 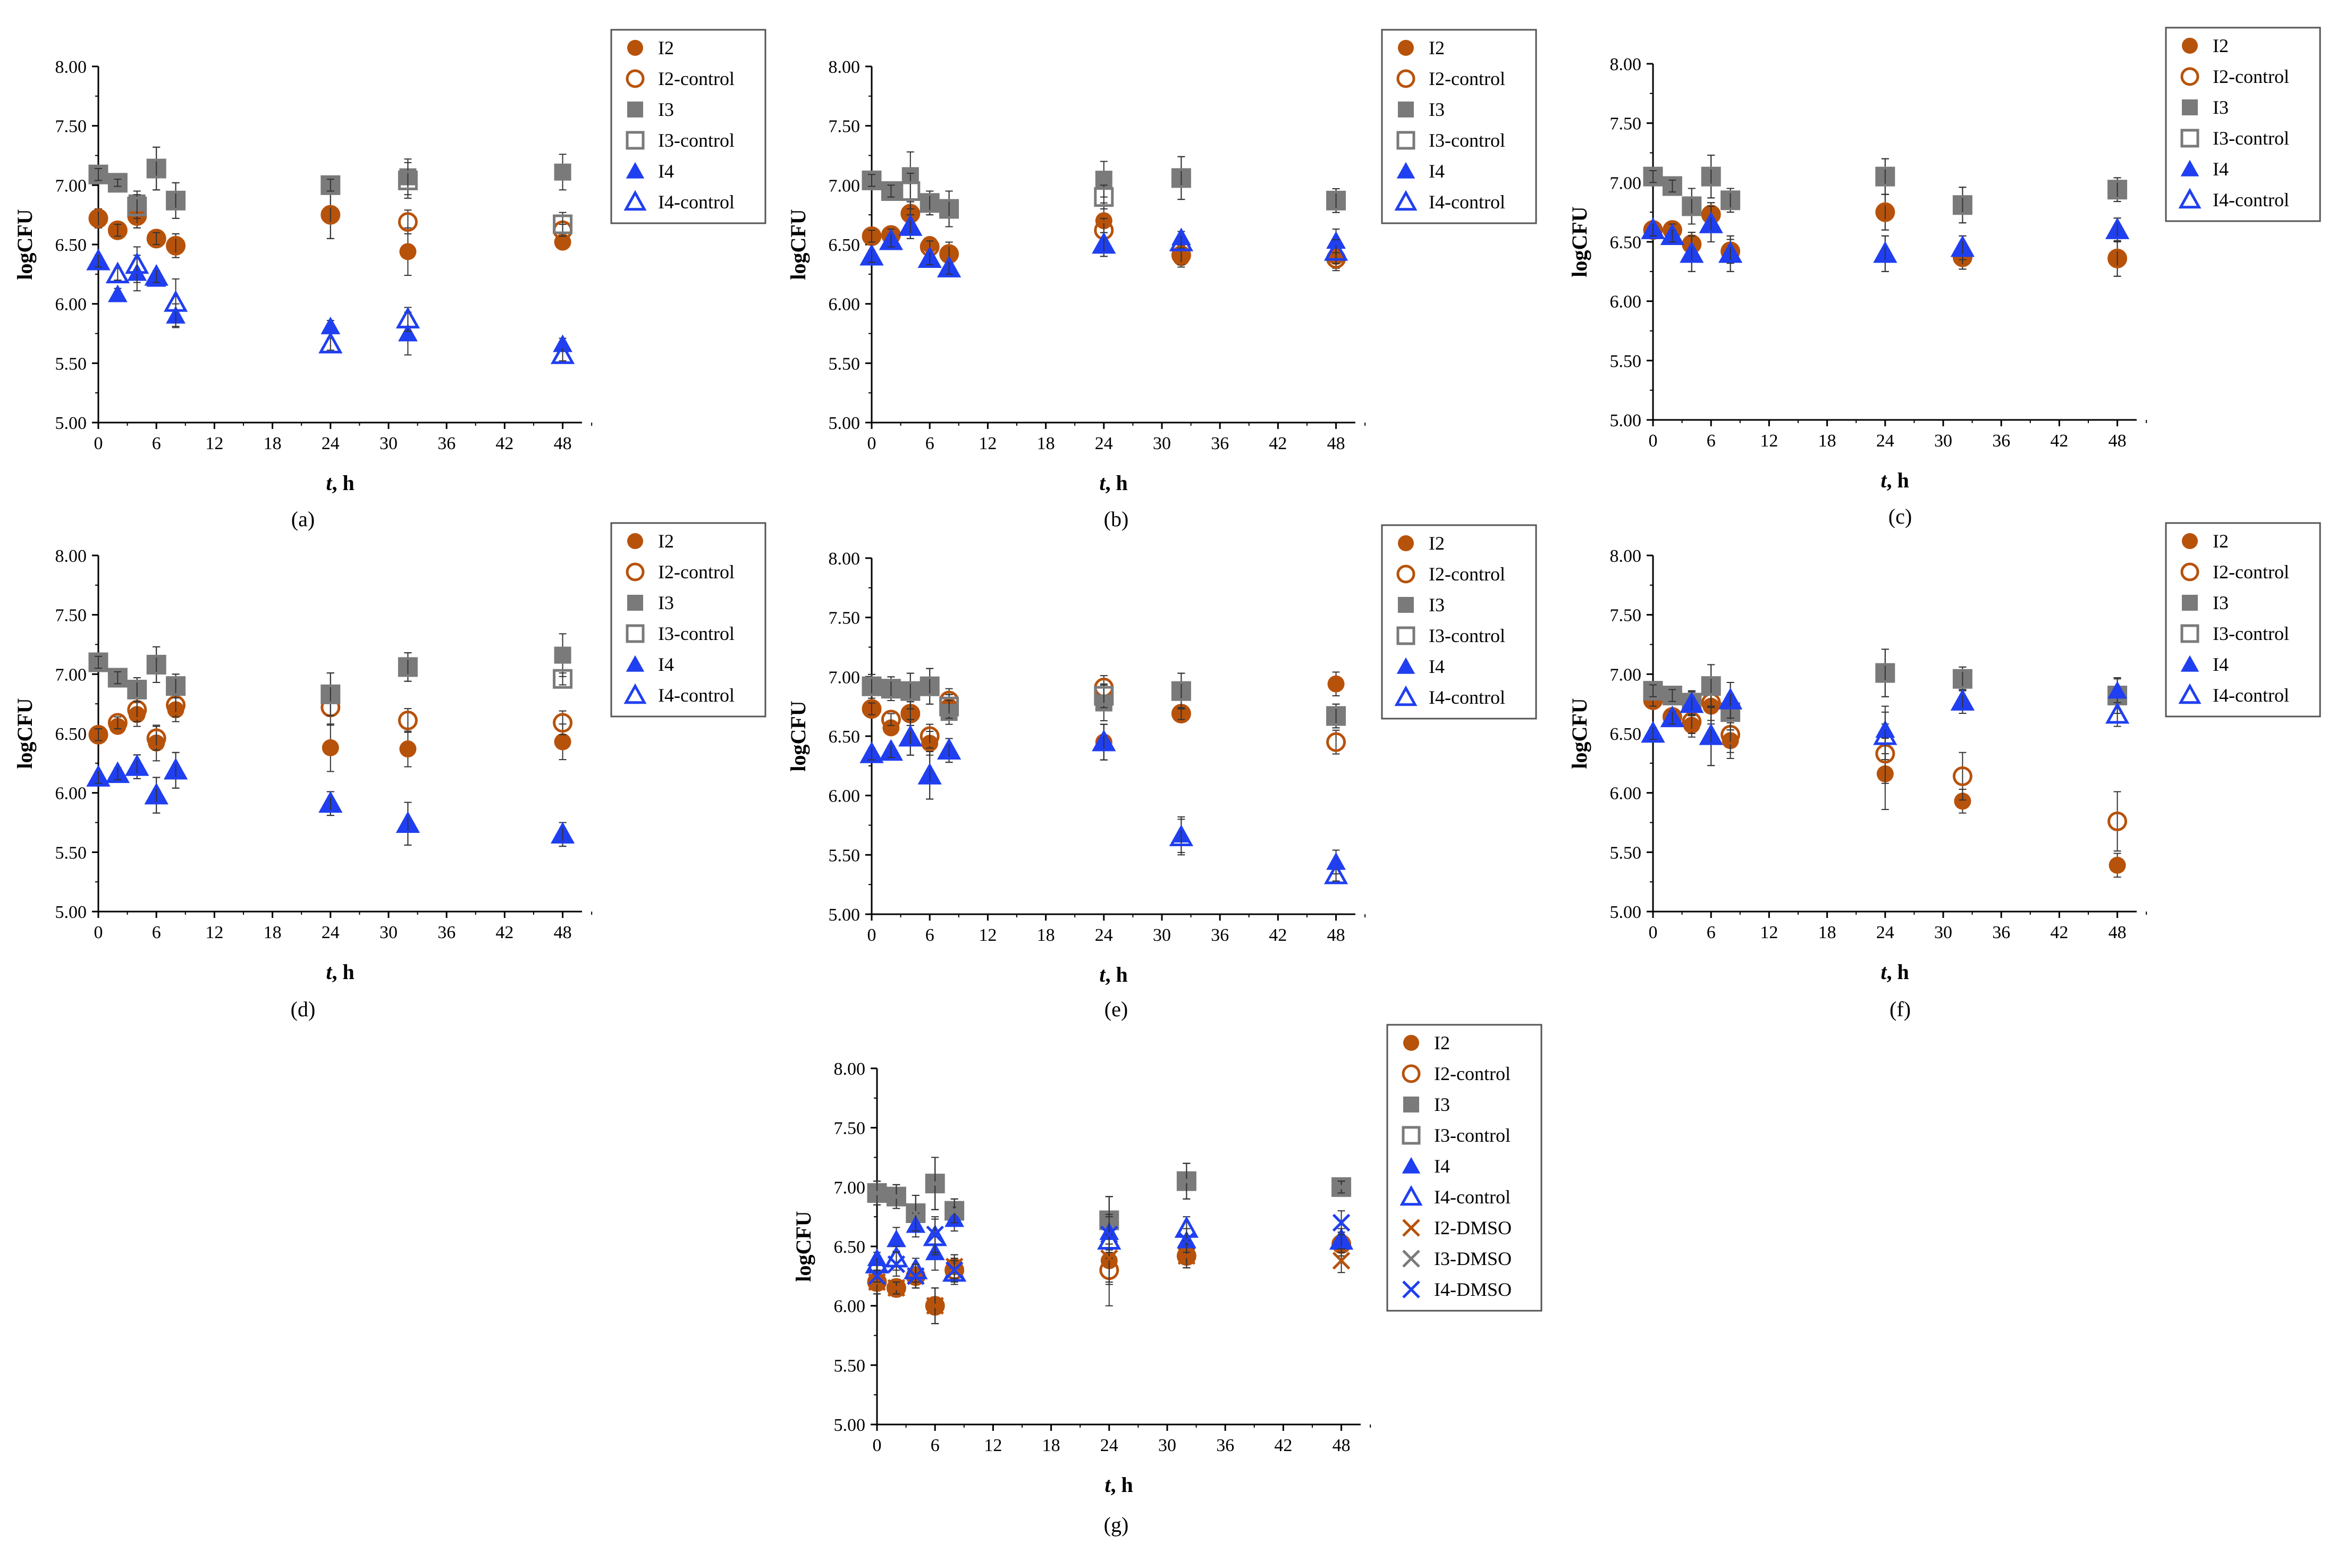 I want to click on x-tick-label: 48, so click(x=563, y=443).